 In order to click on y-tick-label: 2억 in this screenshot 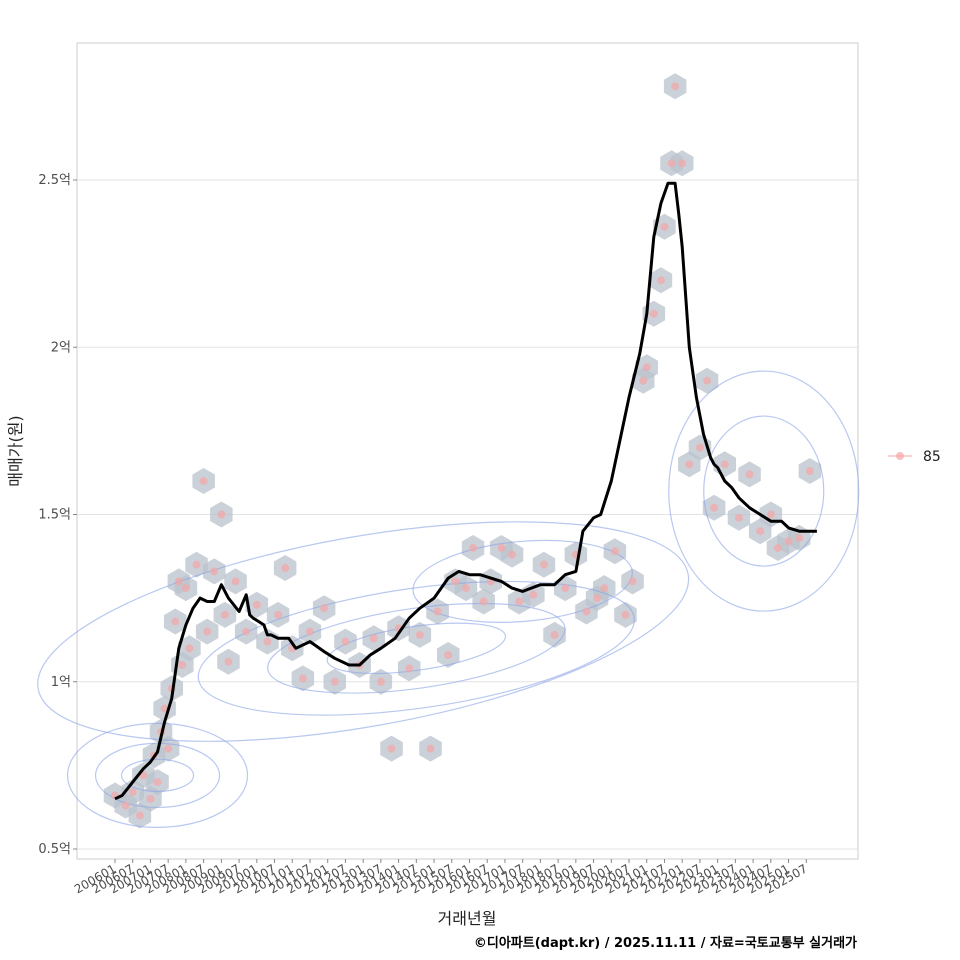, I will do `click(61, 347)`.